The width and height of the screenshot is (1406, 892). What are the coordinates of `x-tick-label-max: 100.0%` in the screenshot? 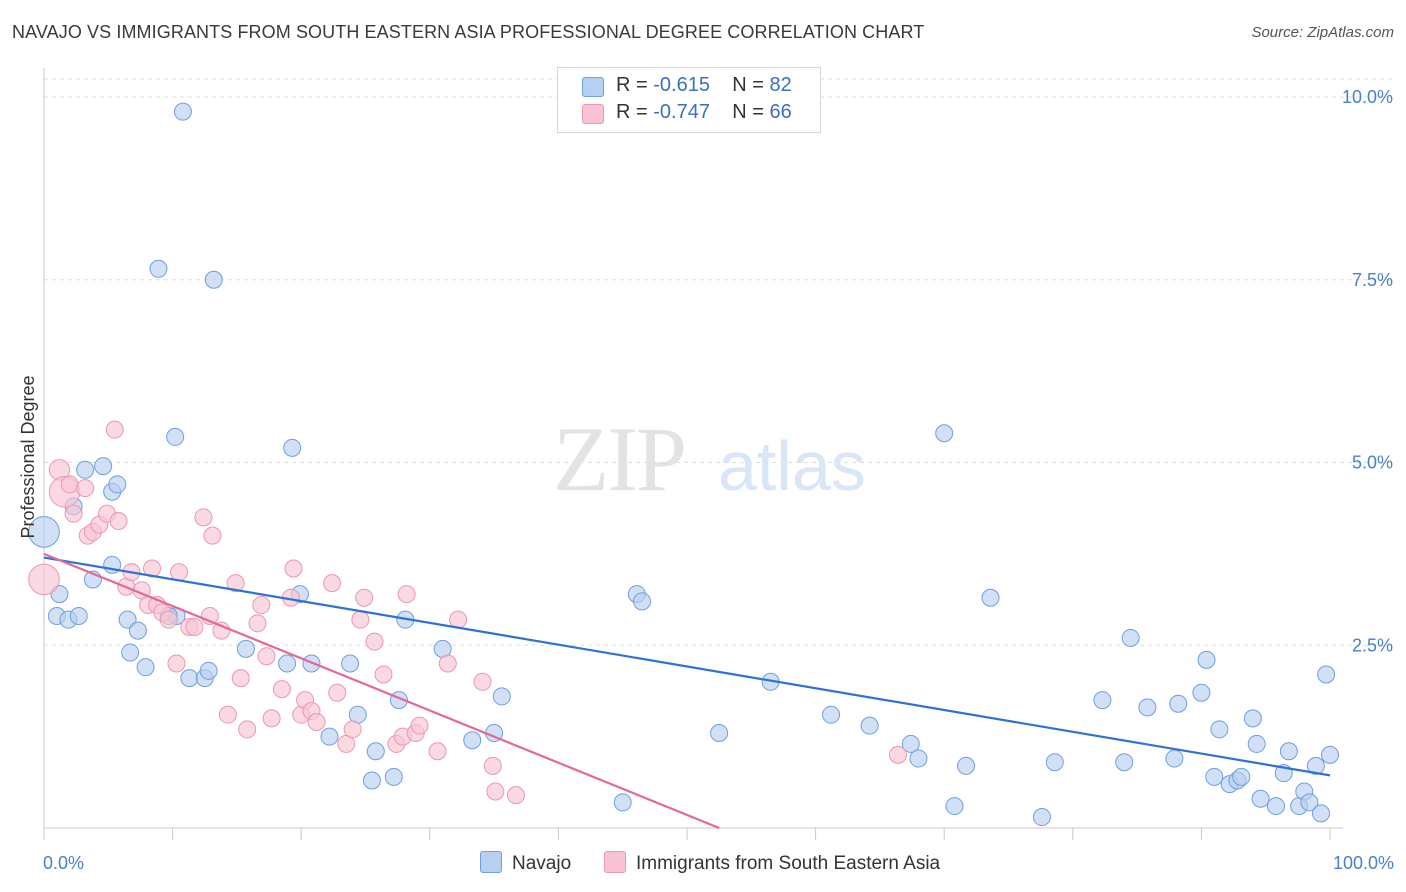 It's located at (1363, 863).